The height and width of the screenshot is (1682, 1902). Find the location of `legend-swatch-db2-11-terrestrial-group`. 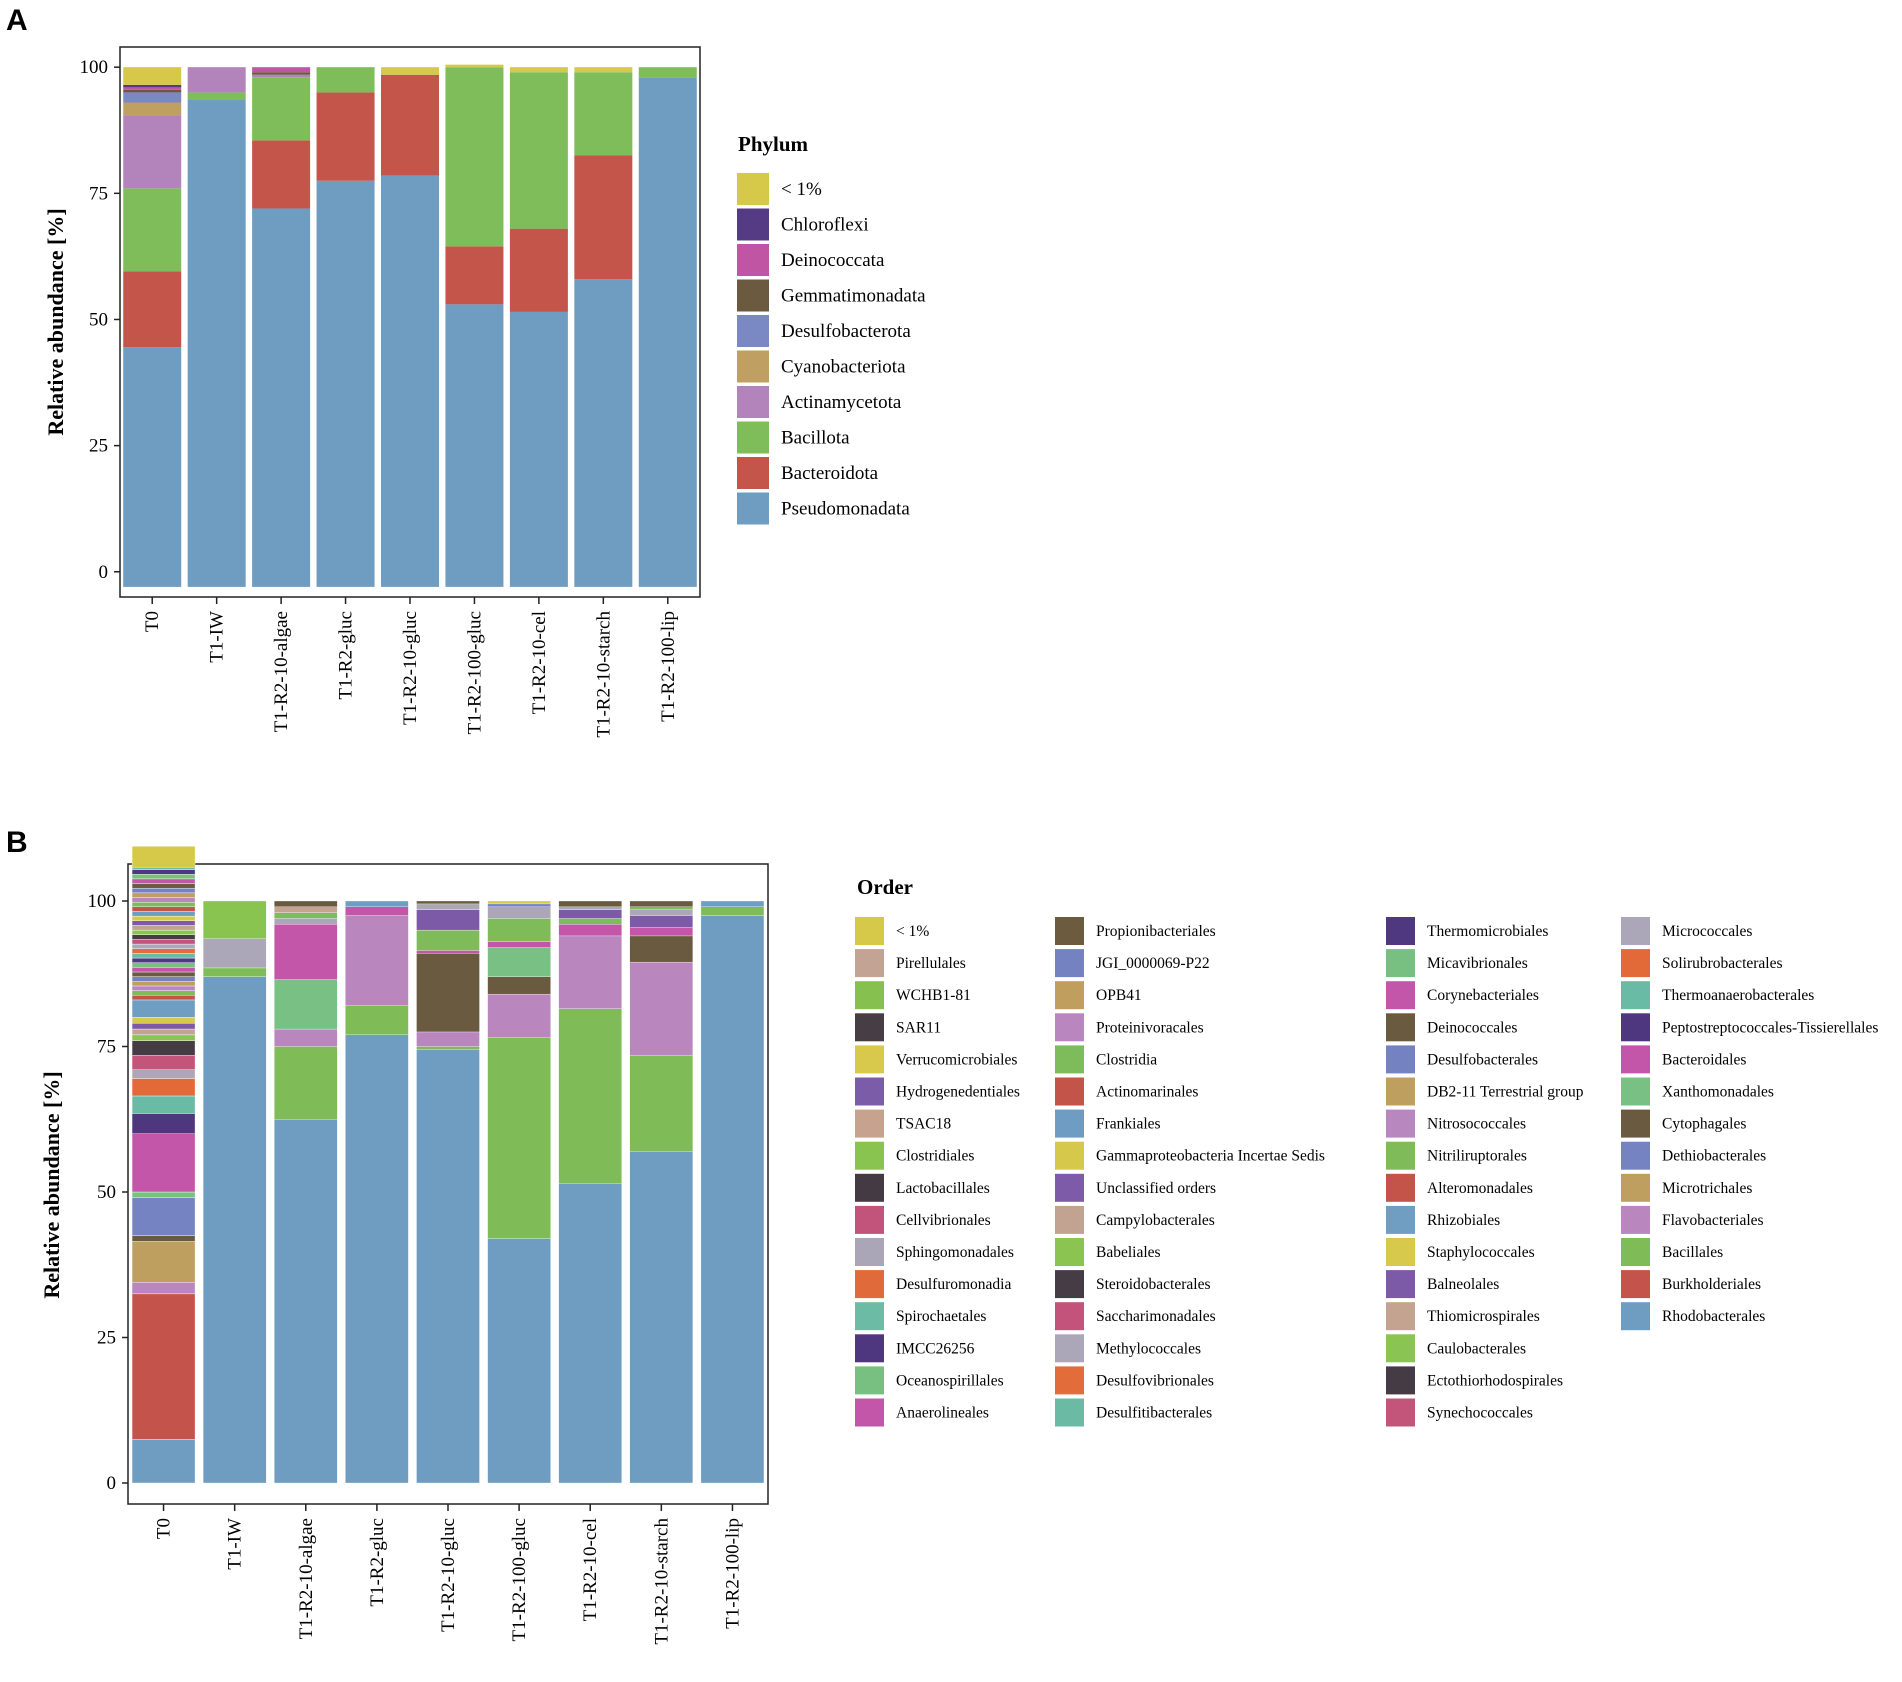

legend-swatch-db2-11-terrestrial-group is located at coordinates (1400, 1091).